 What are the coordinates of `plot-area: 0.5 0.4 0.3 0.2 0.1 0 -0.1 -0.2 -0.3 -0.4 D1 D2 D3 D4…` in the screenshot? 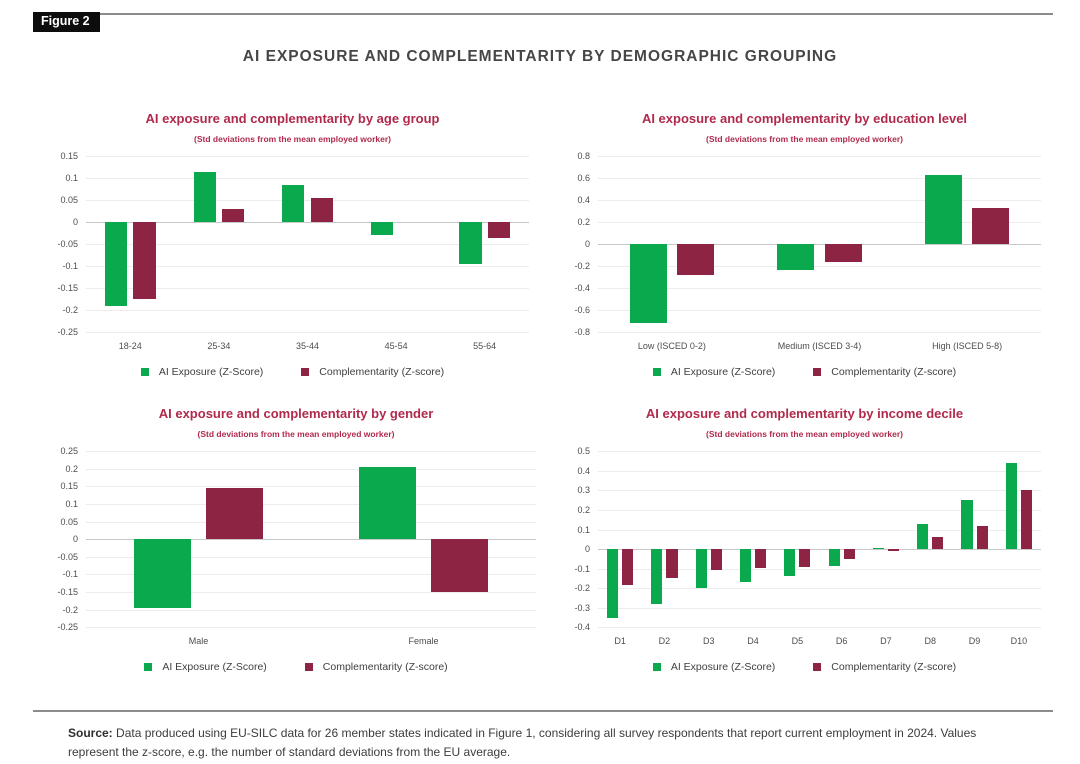 It's located at (804, 550).